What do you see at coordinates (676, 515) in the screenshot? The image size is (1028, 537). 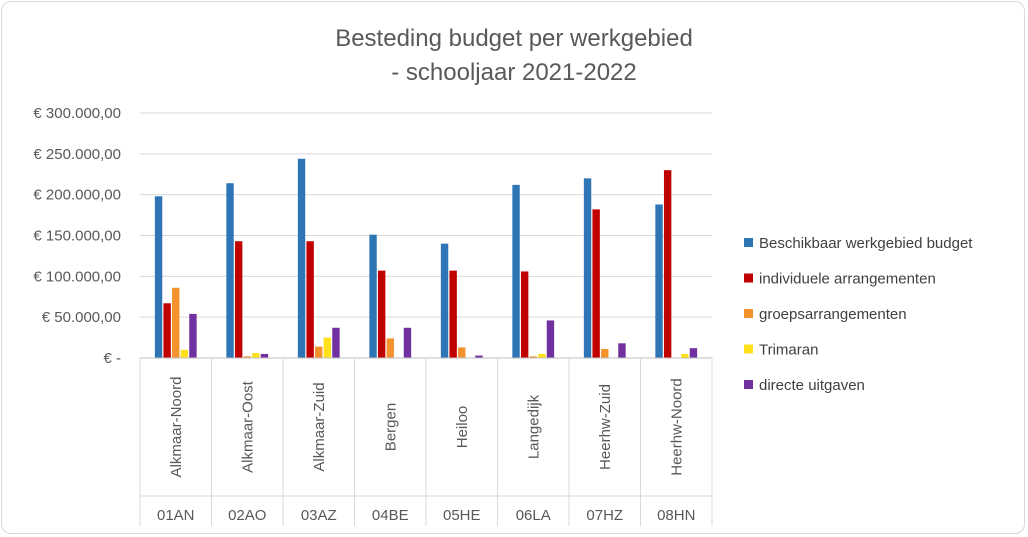 I see `x-group-label: 08HN` at bounding box center [676, 515].